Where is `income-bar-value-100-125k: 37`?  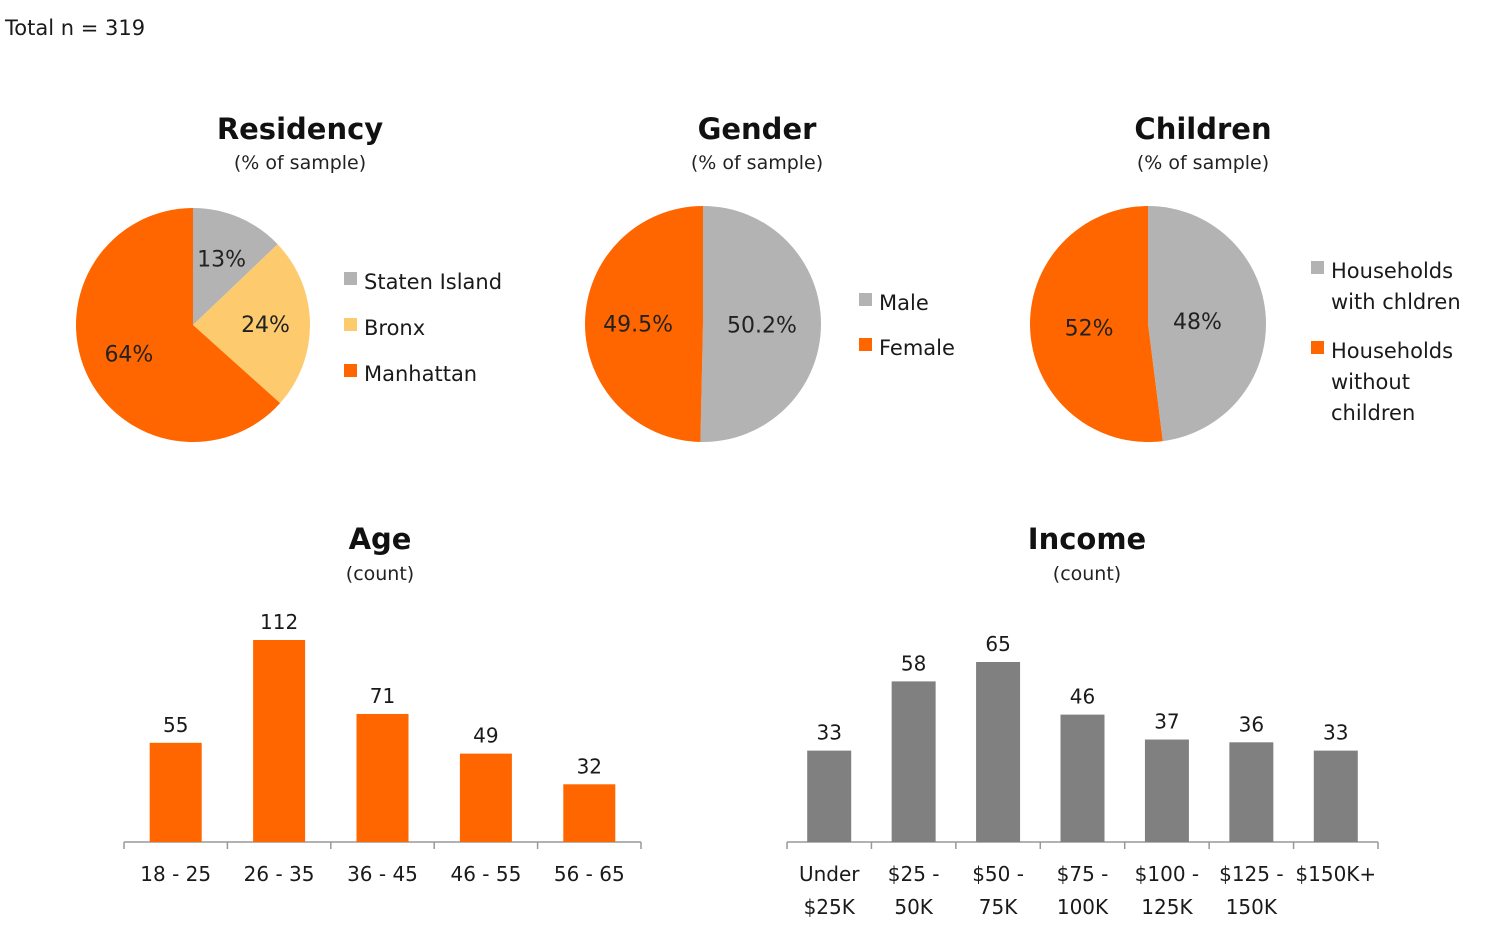
income-bar-value-100-125k: 37 is located at coordinates (1166, 722).